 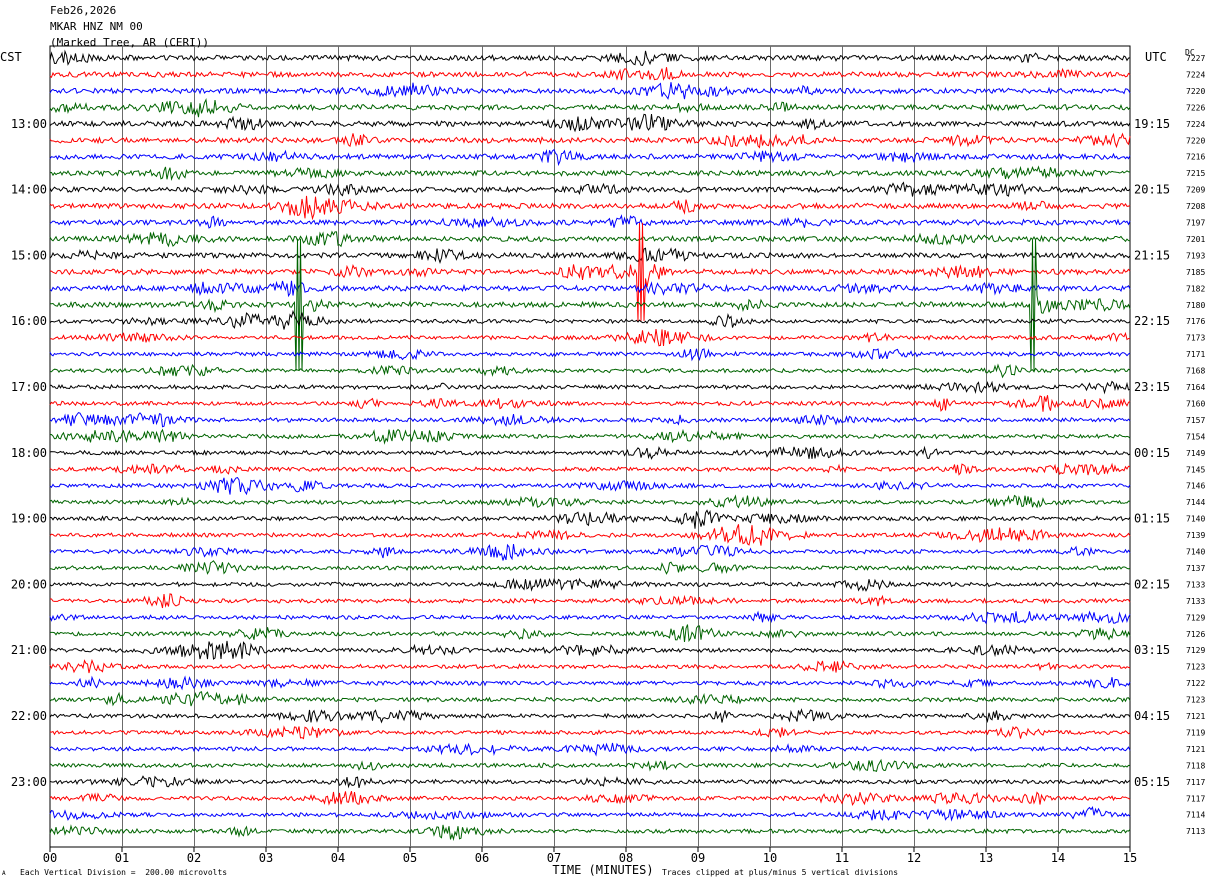 What do you see at coordinates (1195, 552) in the screenshot?
I see `dc-offset-label: 7140` at bounding box center [1195, 552].